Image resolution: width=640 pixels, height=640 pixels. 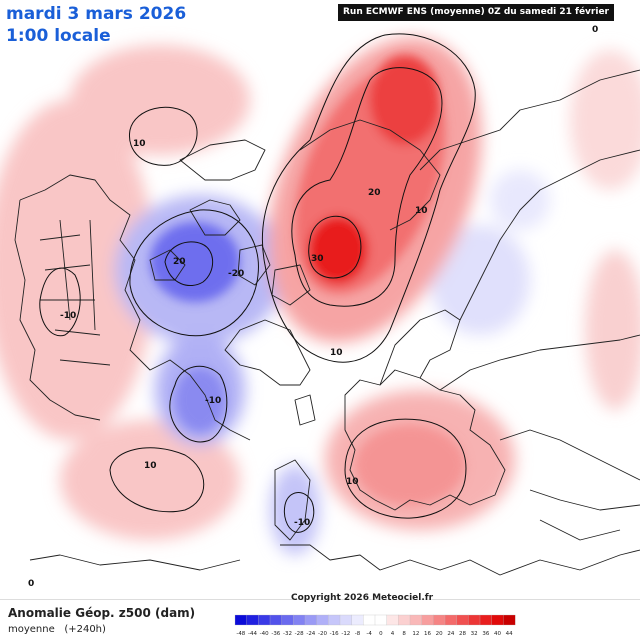 What do you see at coordinates (240, 634) in the screenshot?
I see `scale-tick-label: -48` at bounding box center [240, 634].